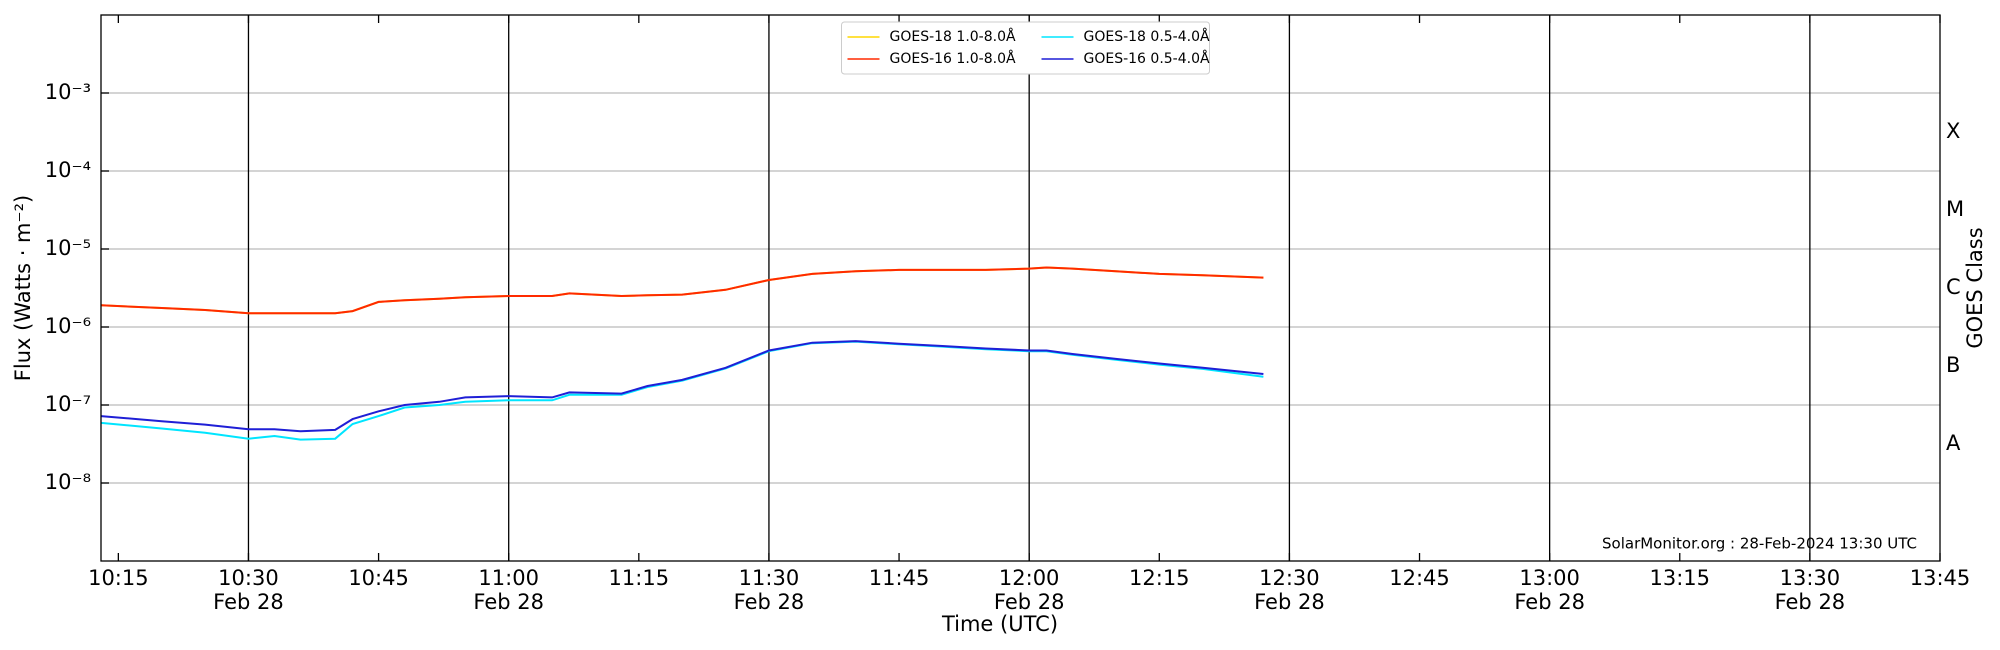 This screenshot has width=2000, height=650. What do you see at coordinates (1975, 287) in the screenshot?
I see `y2-axis-label: GOES Class` at bounding box center [1975, 287].